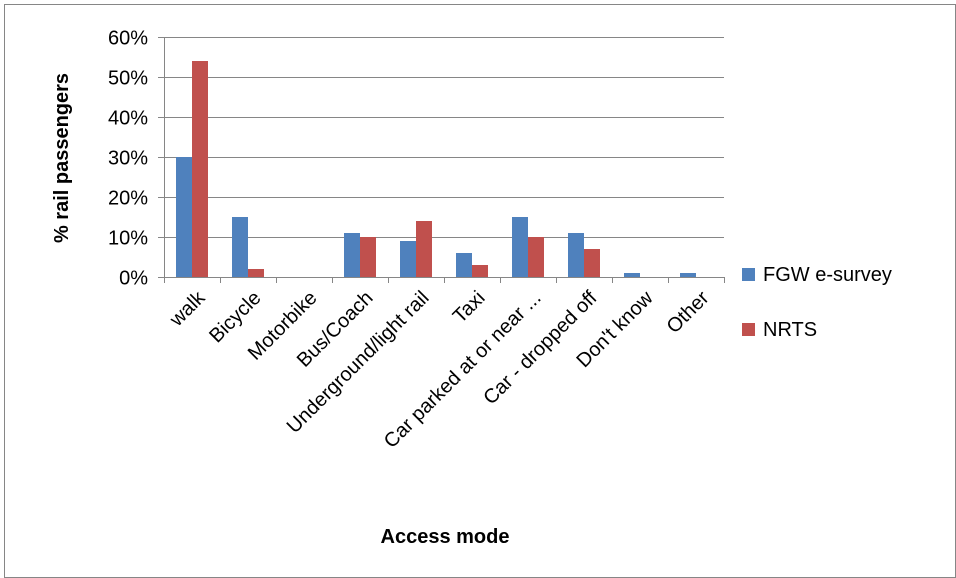 The height and width of the screenshot is (578, 956). What do you see at coordinates (62, 158) in the screenshot?
I see `y-axis-title: % rail passengers` at bounding box center [62, 158].